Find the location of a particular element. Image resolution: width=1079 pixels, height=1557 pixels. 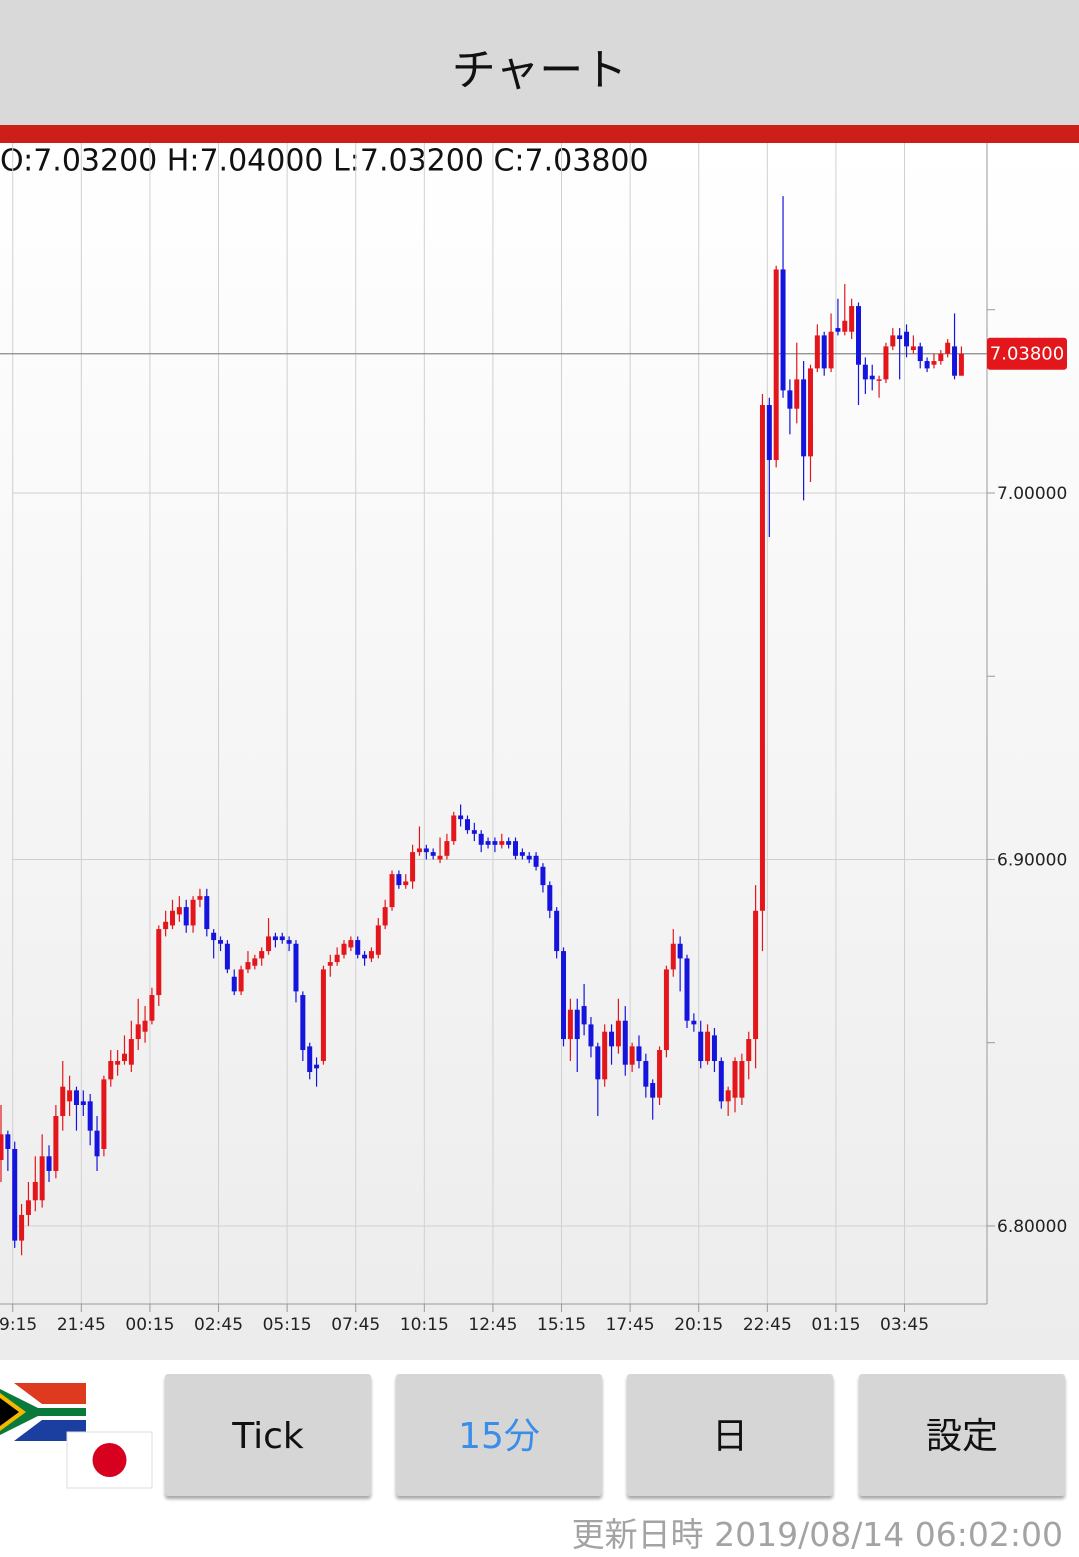

timeframe-button: 15分 is located at coordinates (499, 1435).